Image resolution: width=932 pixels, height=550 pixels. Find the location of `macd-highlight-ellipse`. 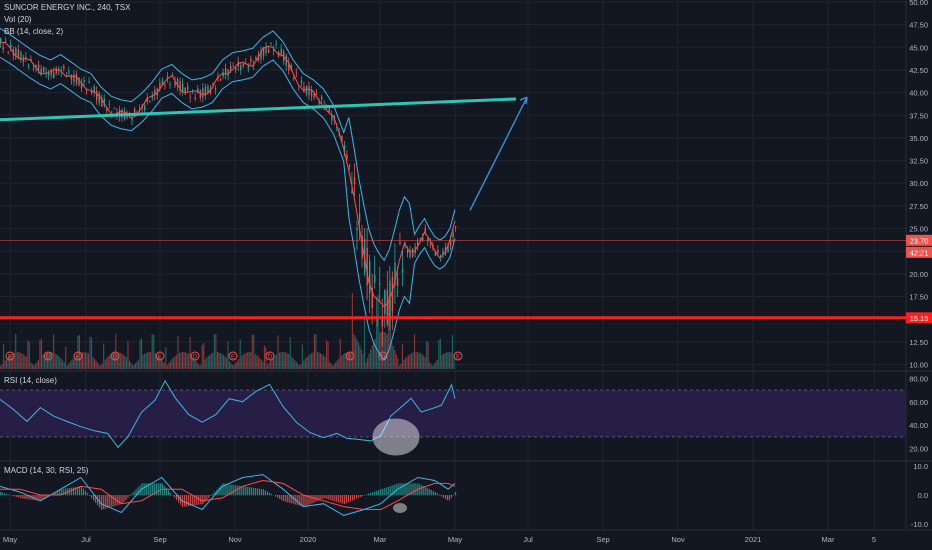

macd-highlight-ellipse is located at coordinates (400, 508).